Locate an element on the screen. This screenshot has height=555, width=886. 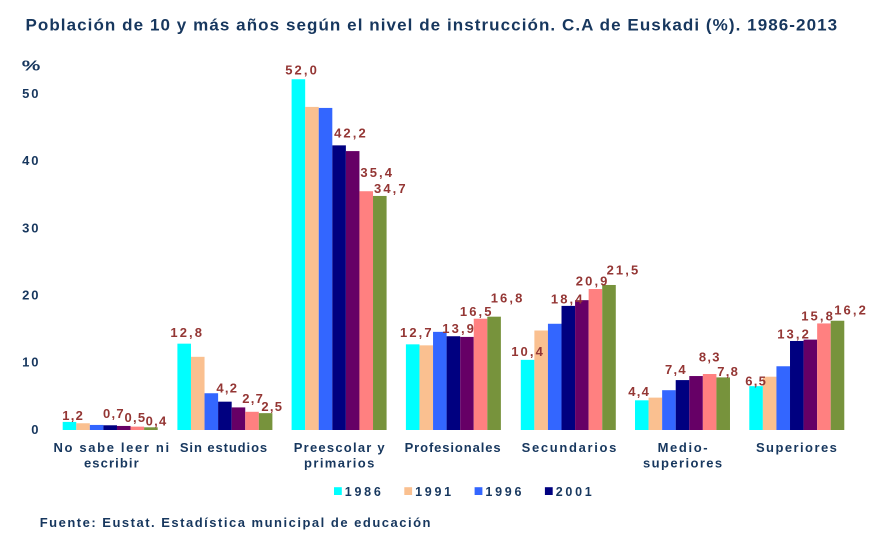
svg-text: 10,4 is located at coordinates (527, 351).